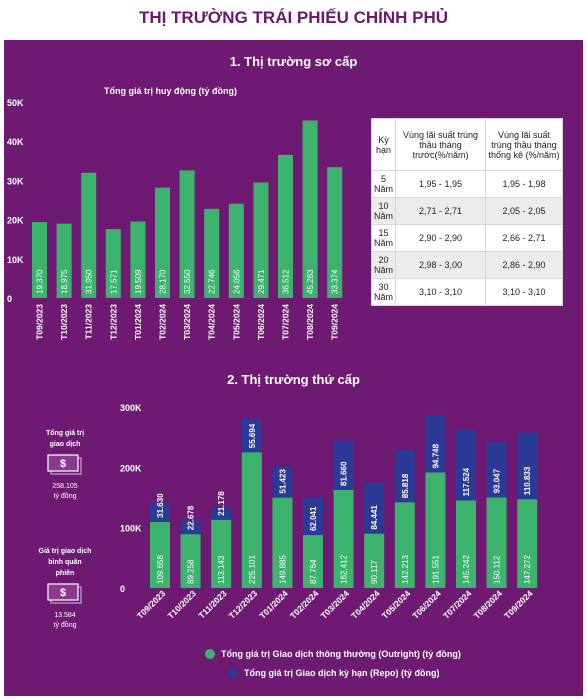 Image resolution: width=587 pixels, height=700 pixels. Describe the element at coordinates (233, 673) in the screenshot. I see `legend-repo-swatch` at that location.